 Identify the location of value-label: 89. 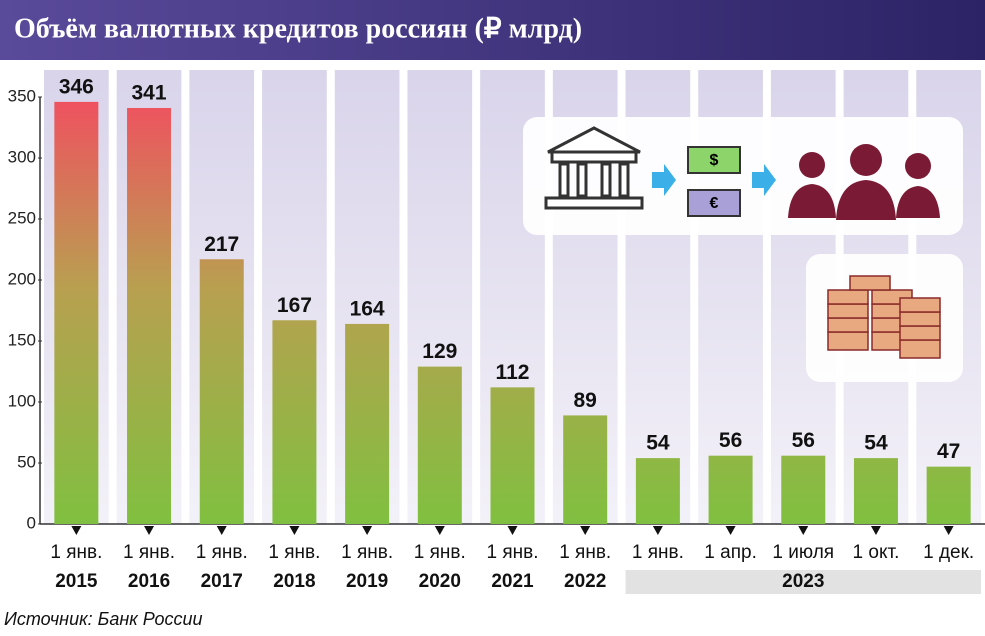
(585, 400).